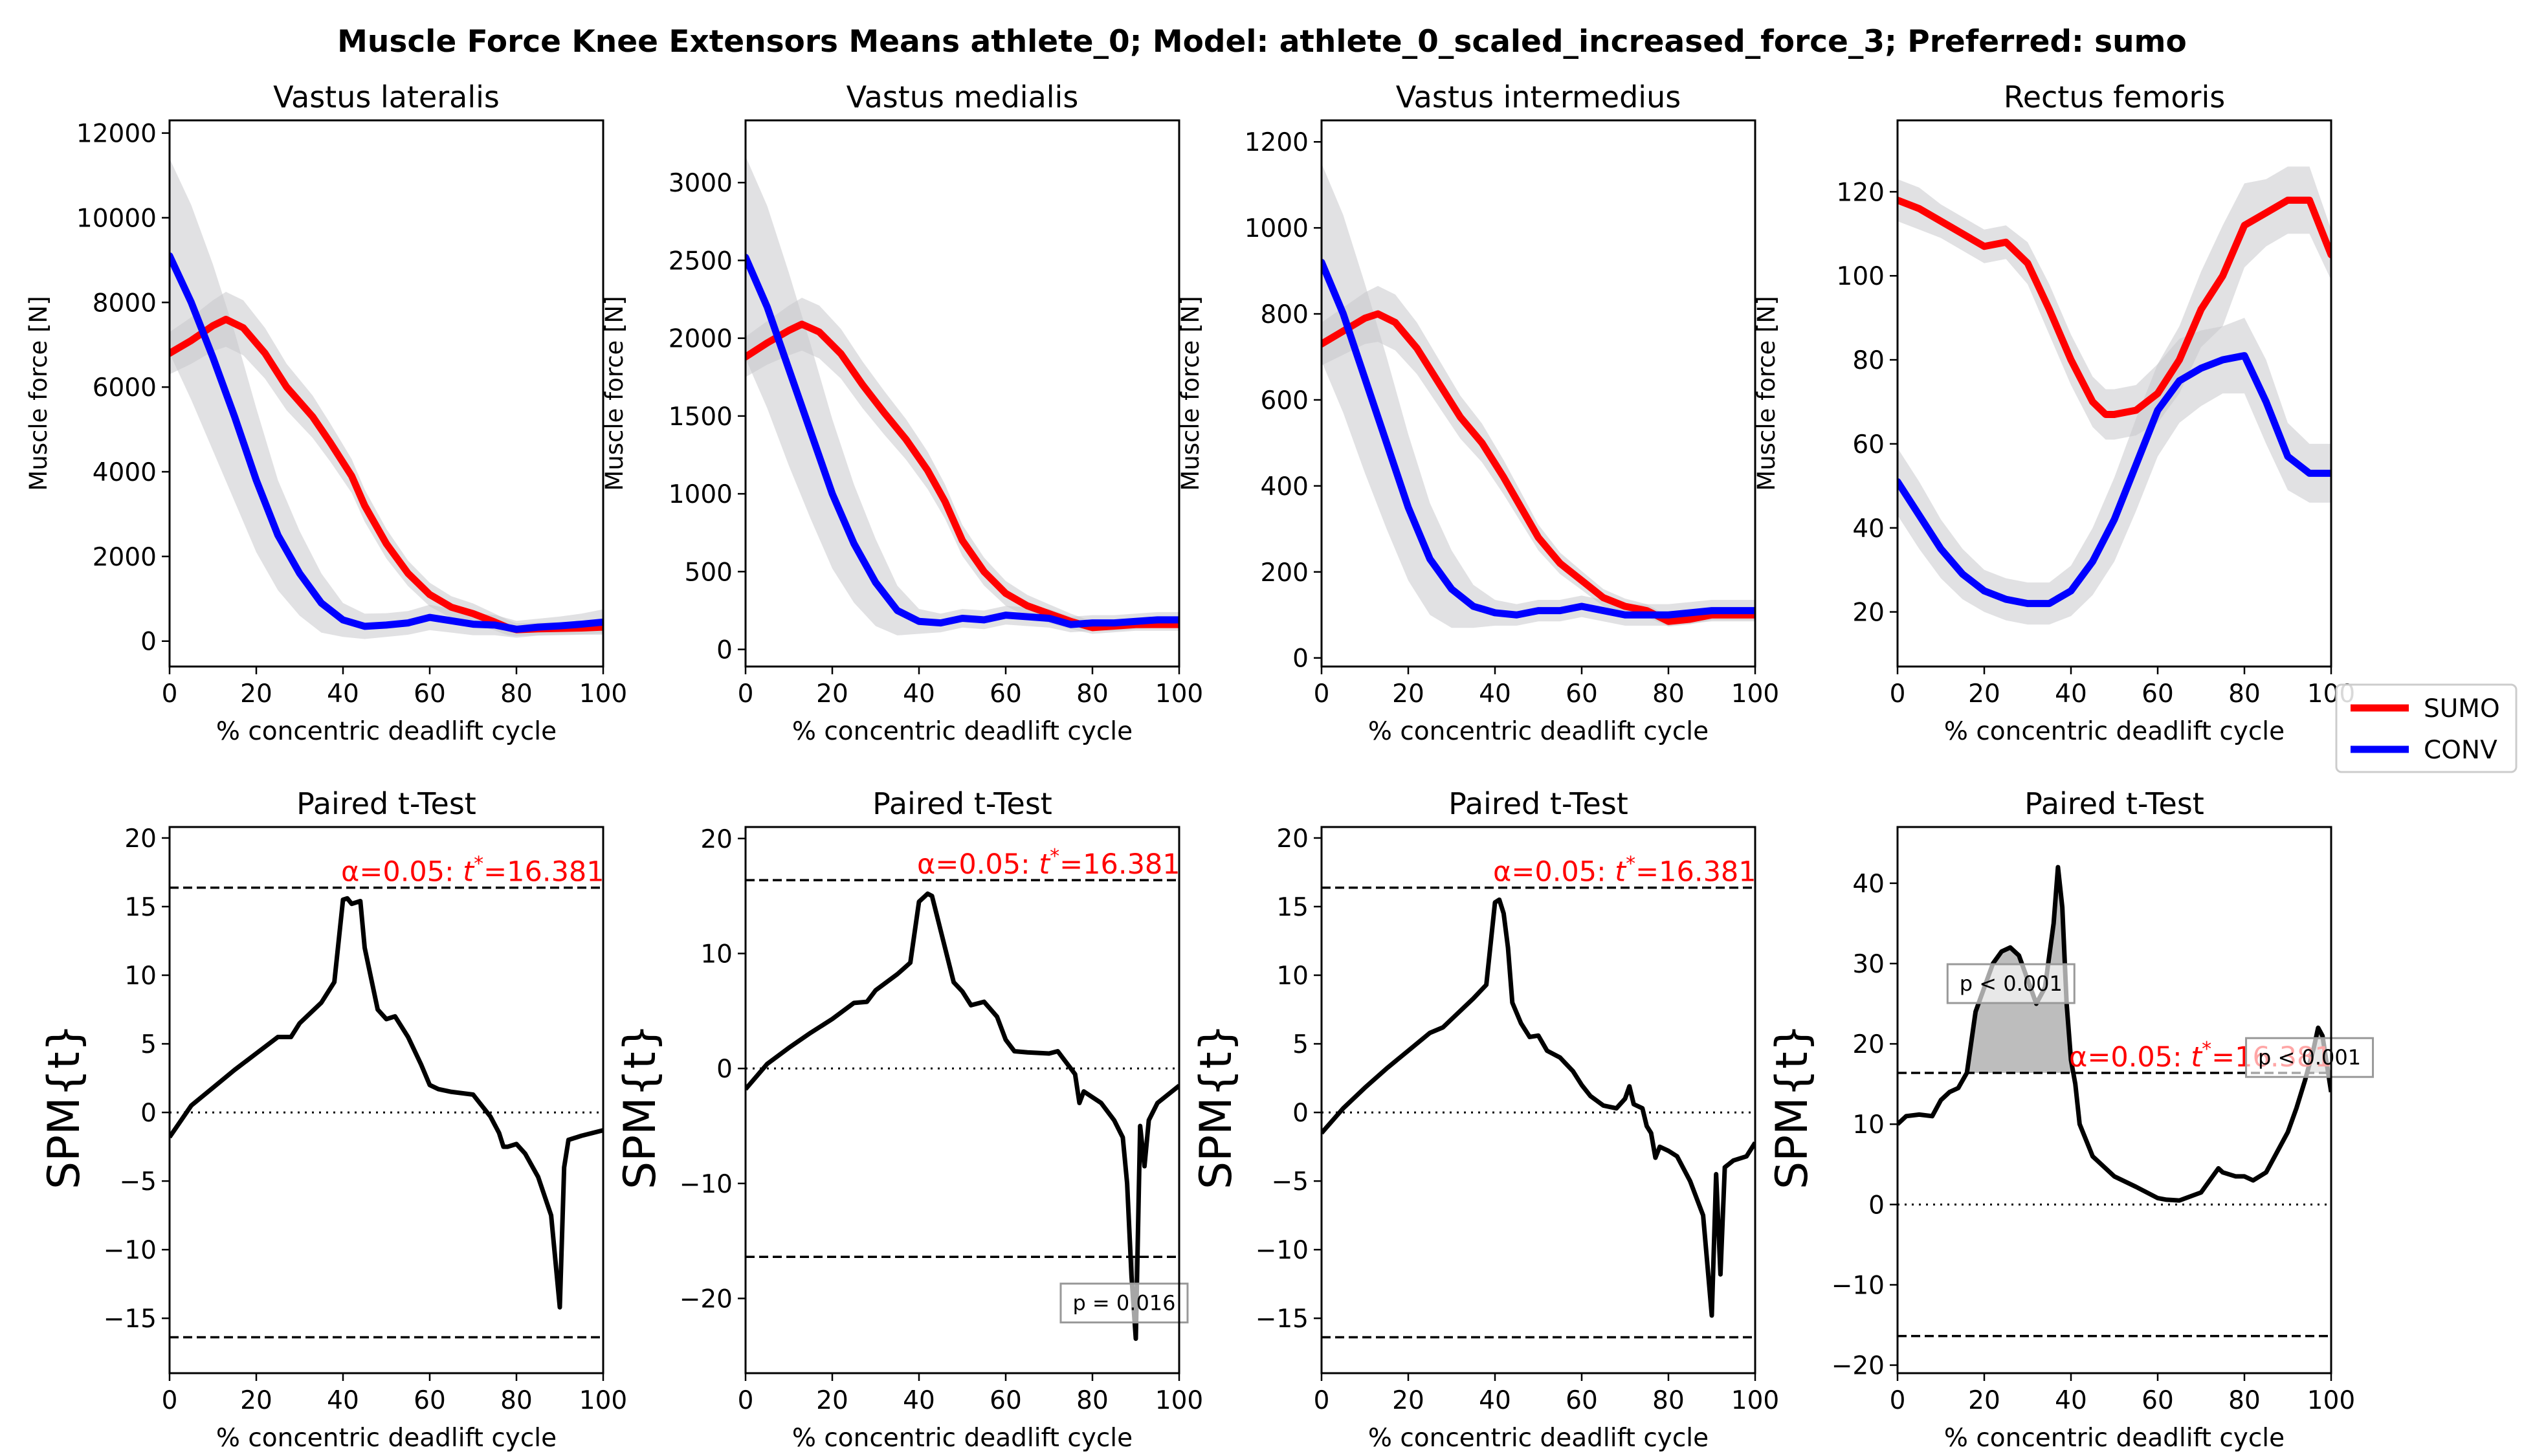 The height and width of the screenshot is (1456, 2524). What do you see at coordinates (125, 472) in the screenshot?
I see `y-tick-label: 4000` at bounding box center [125, 472].